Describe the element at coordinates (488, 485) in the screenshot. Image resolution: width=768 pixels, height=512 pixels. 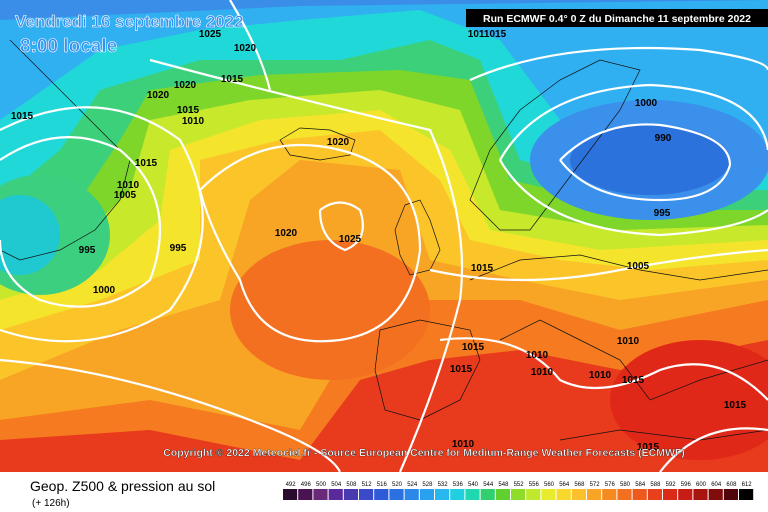
I see `scale-label: 544` at that location.